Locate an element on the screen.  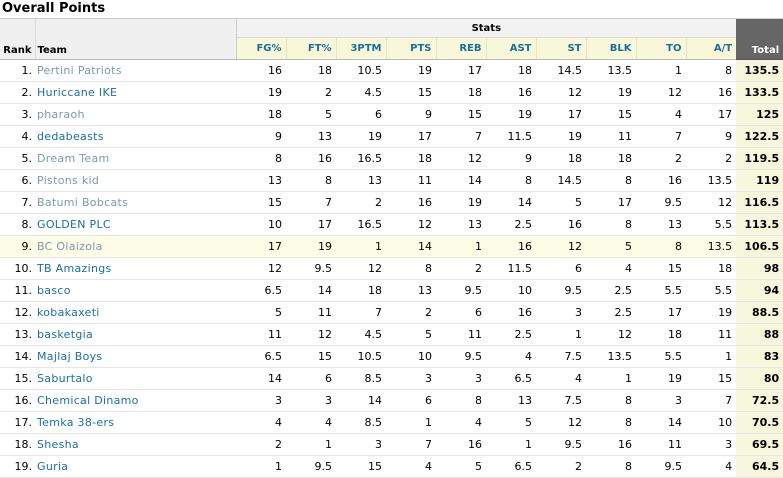
team-cell: GOLDEN PLC is located at coordinates (135, 224).